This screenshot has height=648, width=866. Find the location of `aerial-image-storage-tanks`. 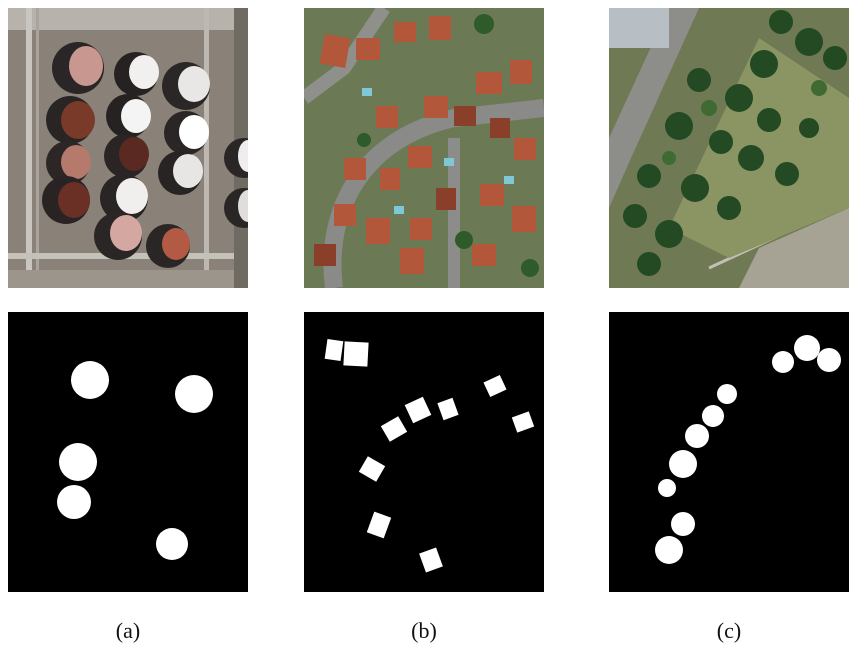

aerial-image-storage-tanks is located at coordinates (128, 148).